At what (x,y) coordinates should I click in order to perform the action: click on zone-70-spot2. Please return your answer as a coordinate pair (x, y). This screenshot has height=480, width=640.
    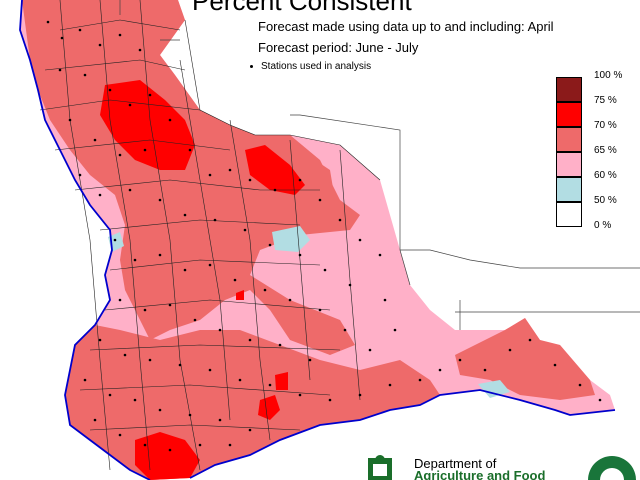
    Looking at the image, I should click on (281, 381).